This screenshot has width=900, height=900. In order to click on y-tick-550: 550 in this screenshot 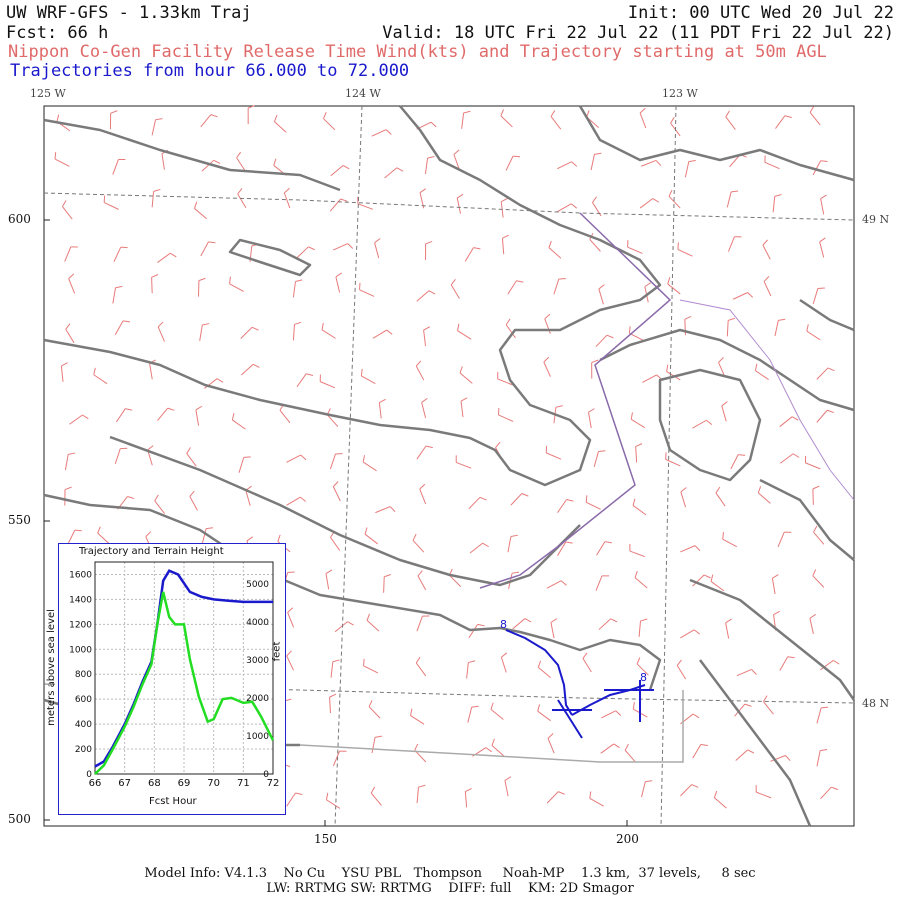, I will do `click(19, 520)`.